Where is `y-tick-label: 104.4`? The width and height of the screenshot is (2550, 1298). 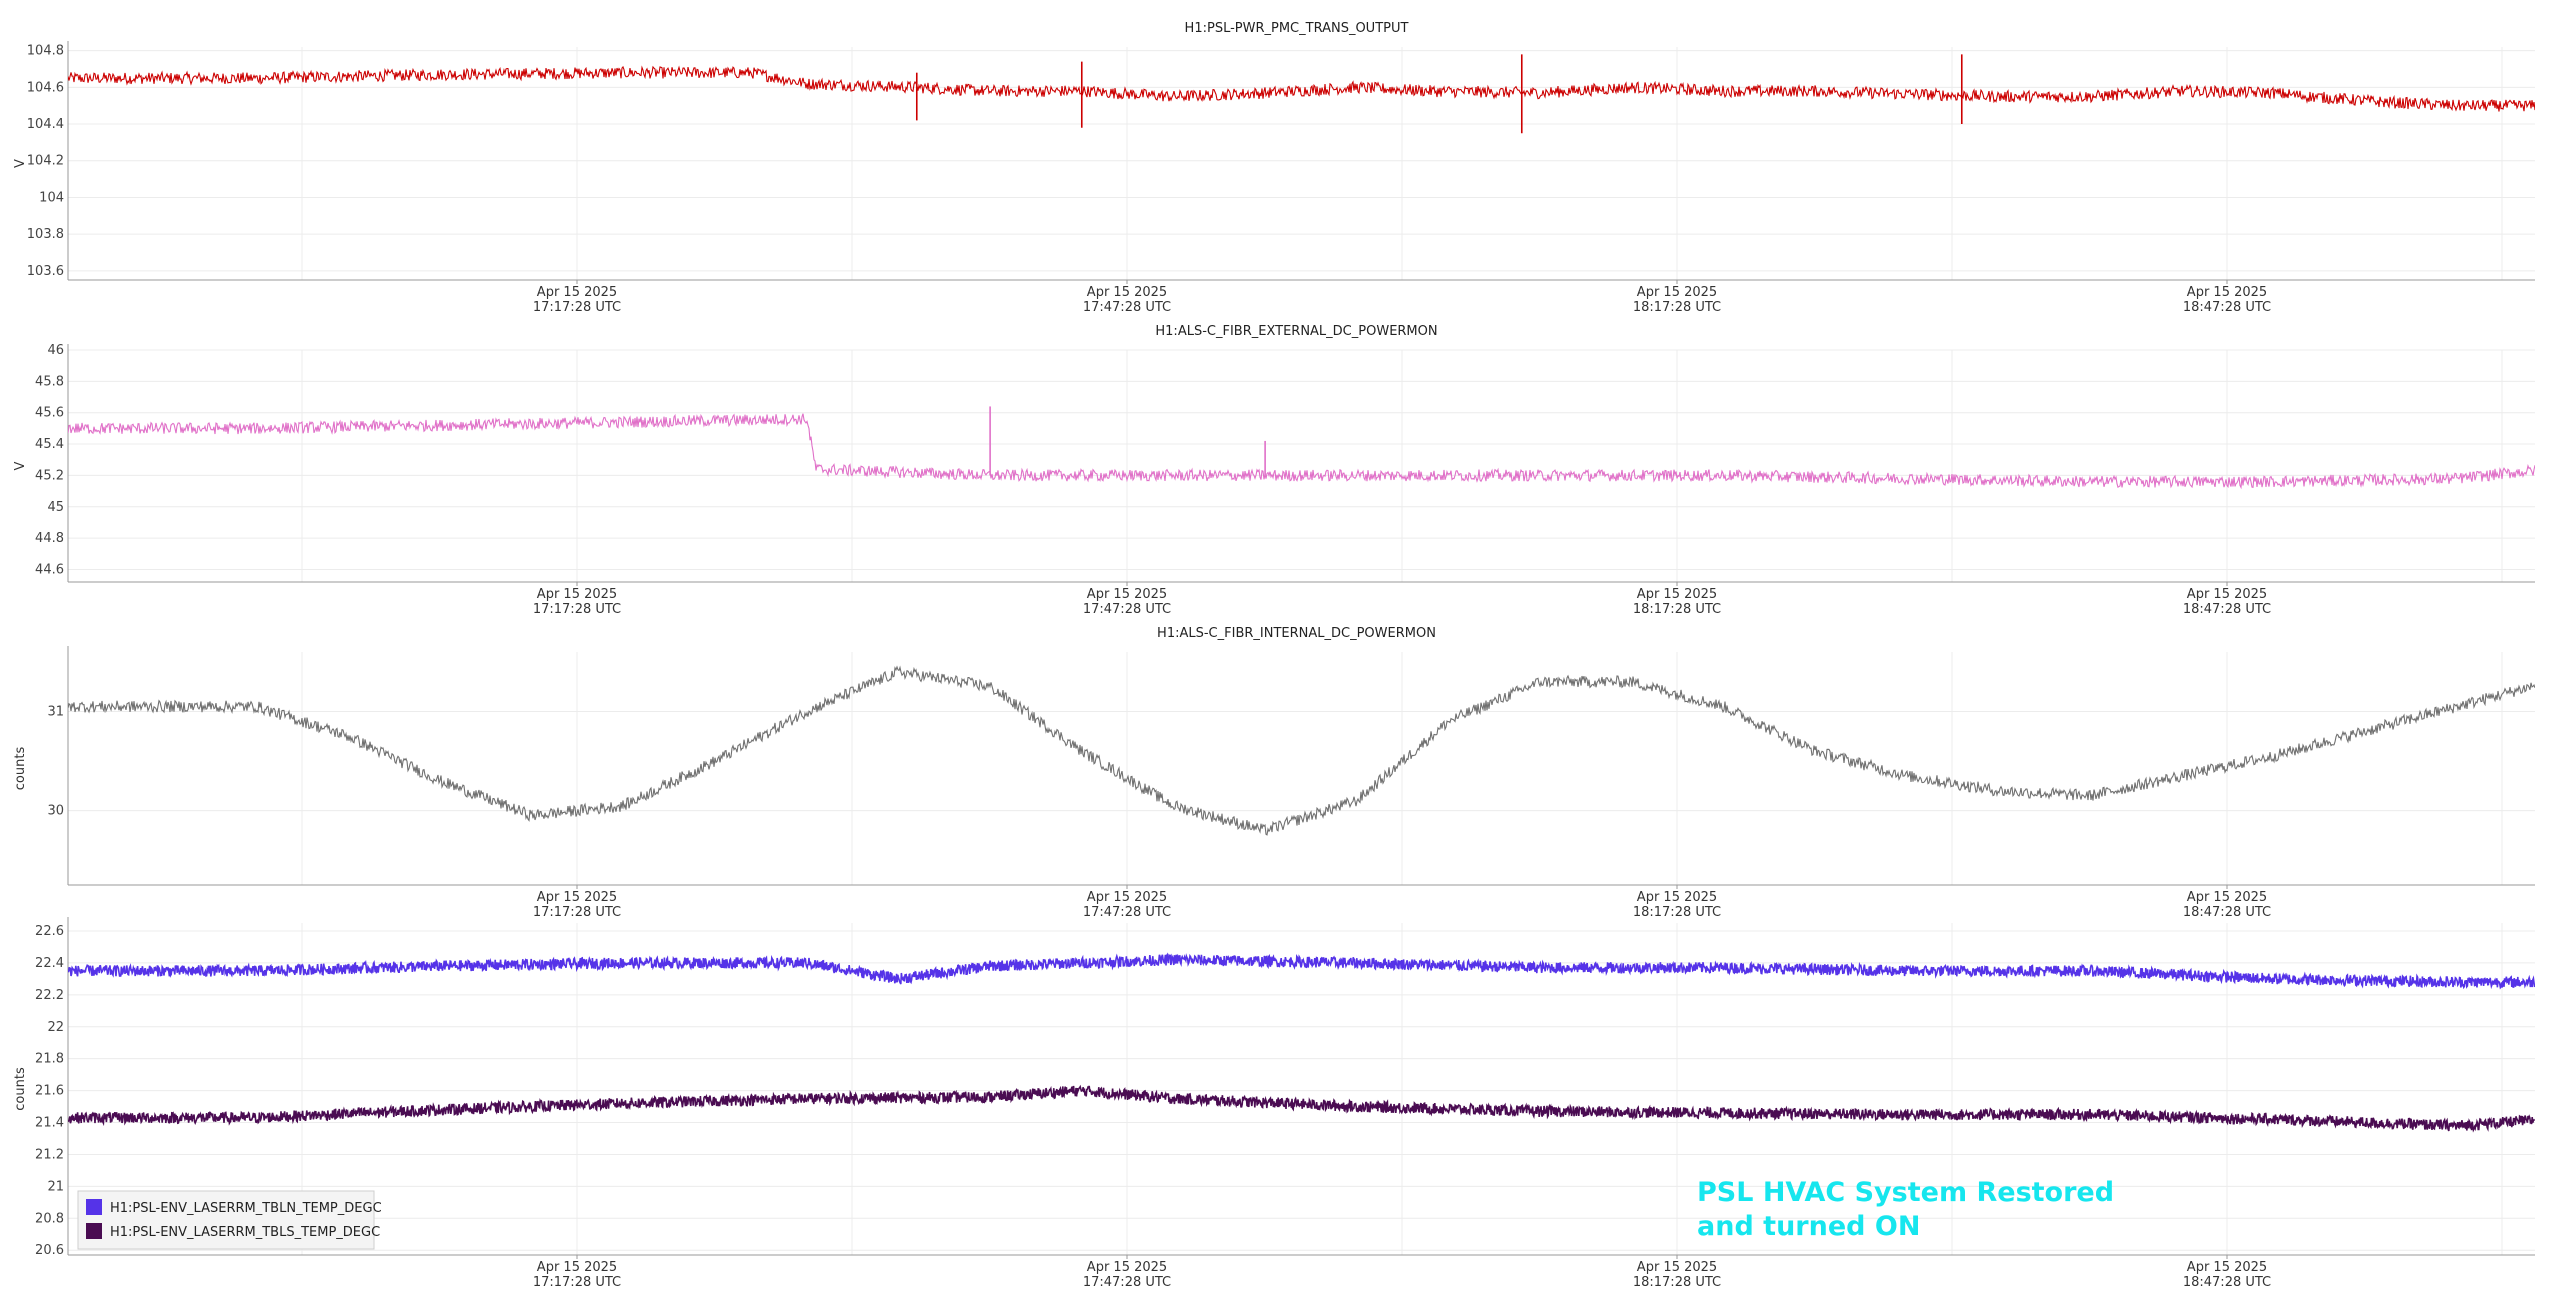 y-tick-label: 104.4 is located at coordinates (45, 124).